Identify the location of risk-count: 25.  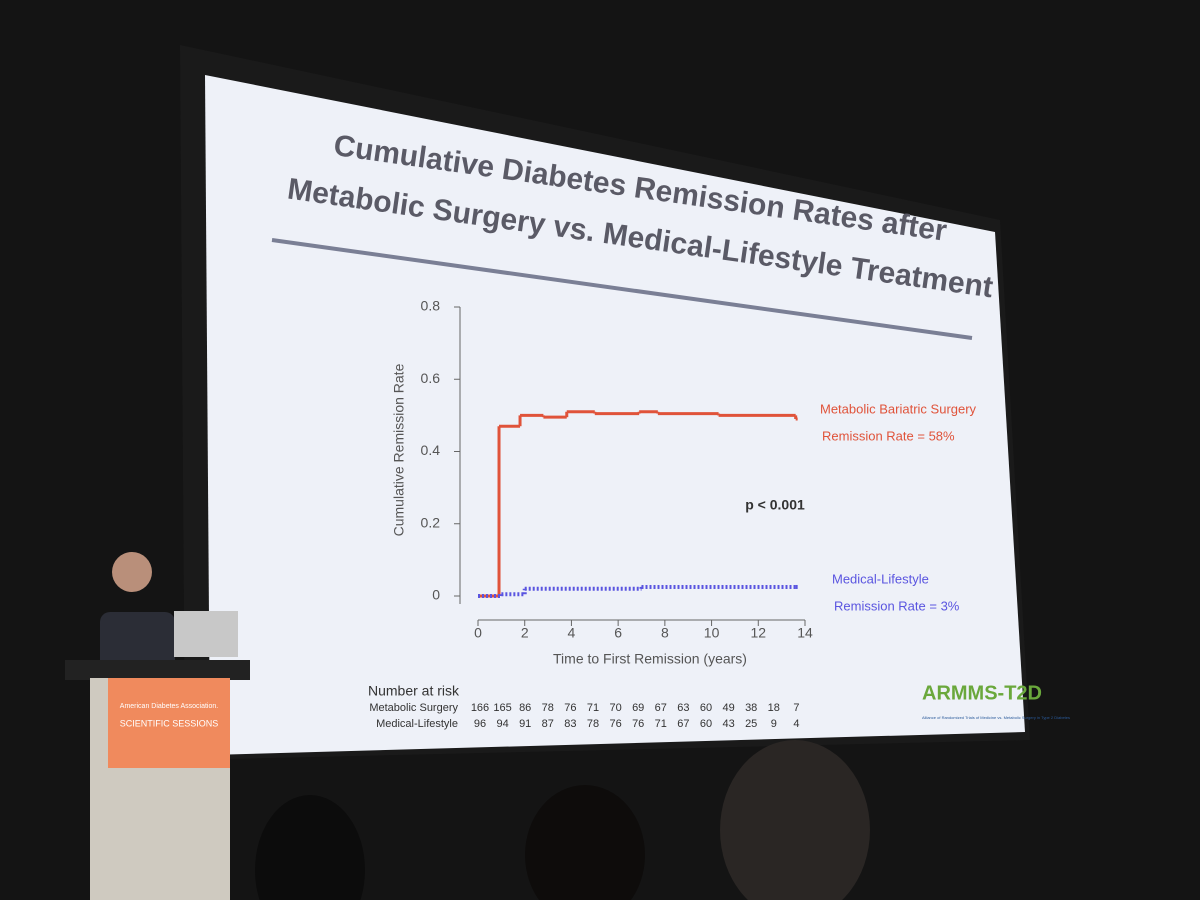
(751, 724).